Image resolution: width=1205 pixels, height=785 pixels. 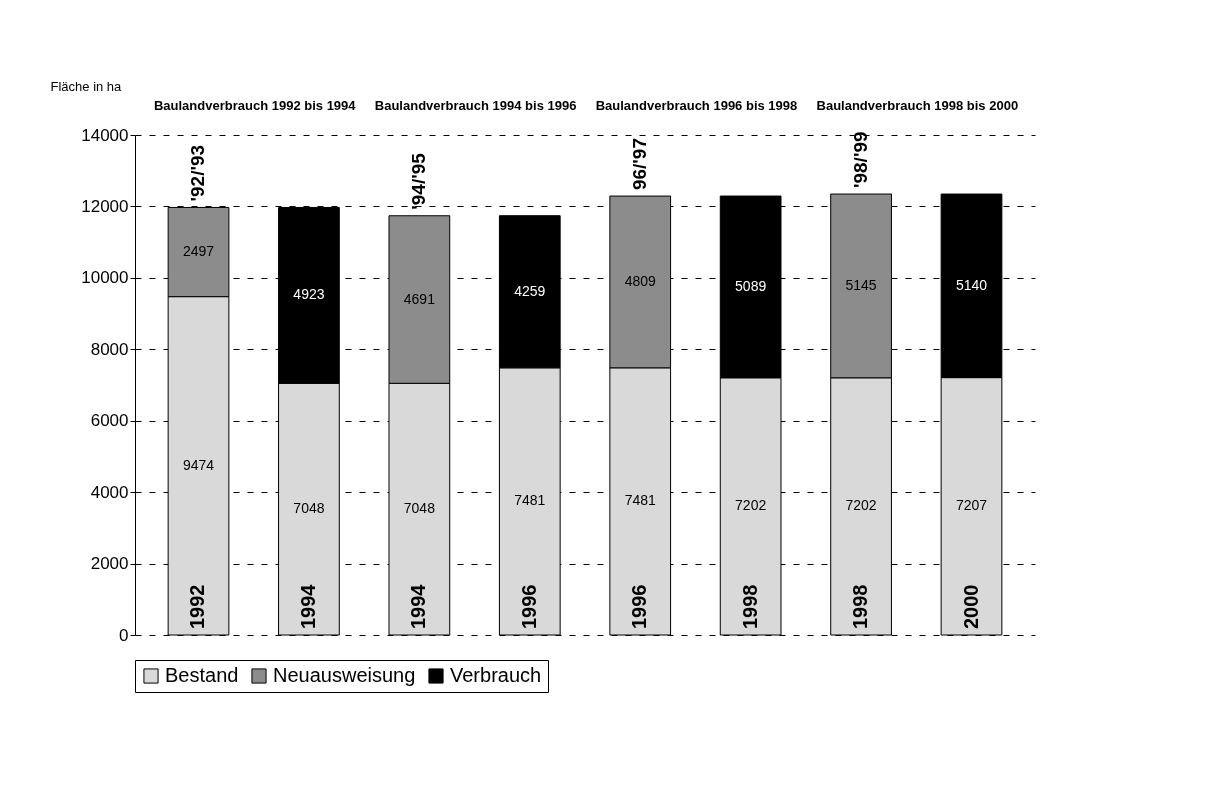 I want to click on y-axis-title: Fläche in ha, so click(x=86, y=86).